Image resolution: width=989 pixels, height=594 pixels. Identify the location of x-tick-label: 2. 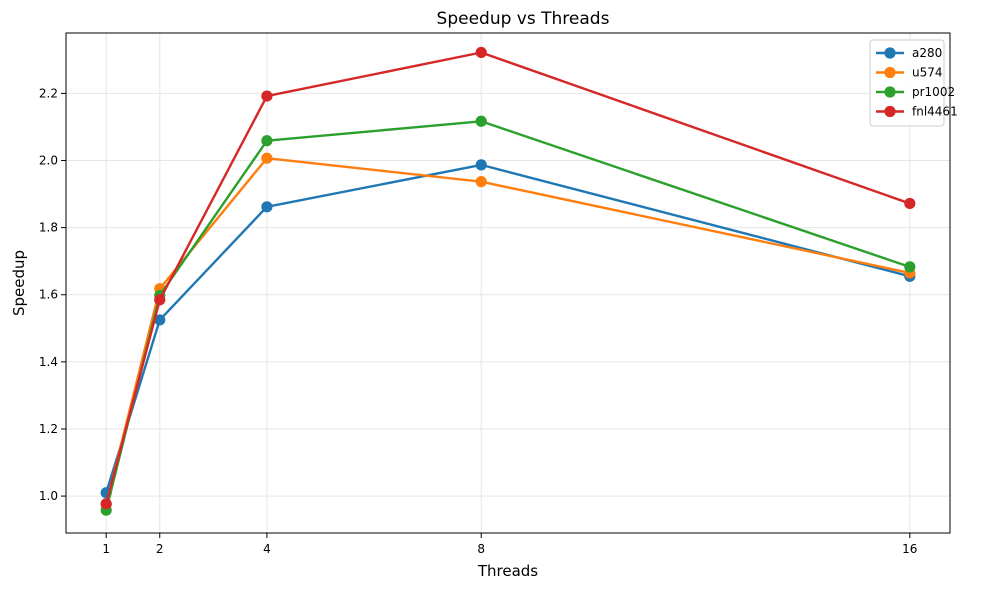
(160, 549).